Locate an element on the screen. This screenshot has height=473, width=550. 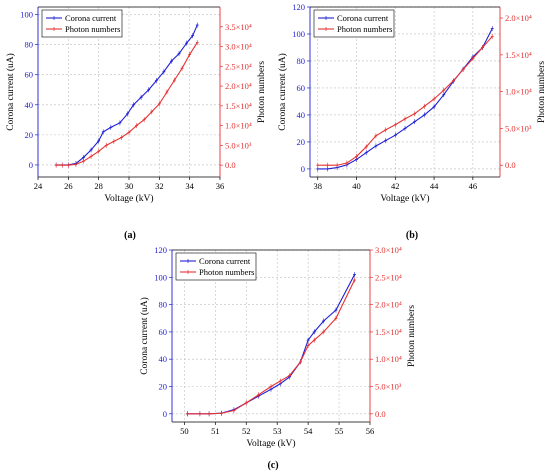
subfigure-caption: (a) is located at coordinates (130, 235).